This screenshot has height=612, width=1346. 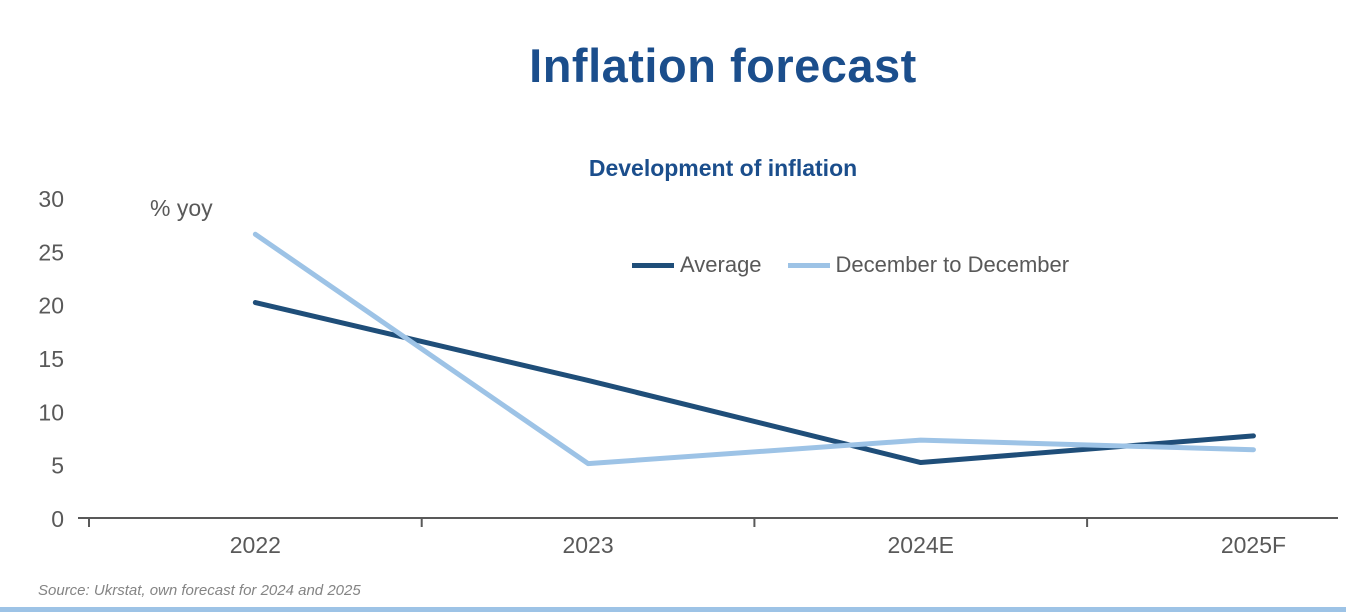 I want to click on legend-item-average: Average, so click(x=697, y=265).